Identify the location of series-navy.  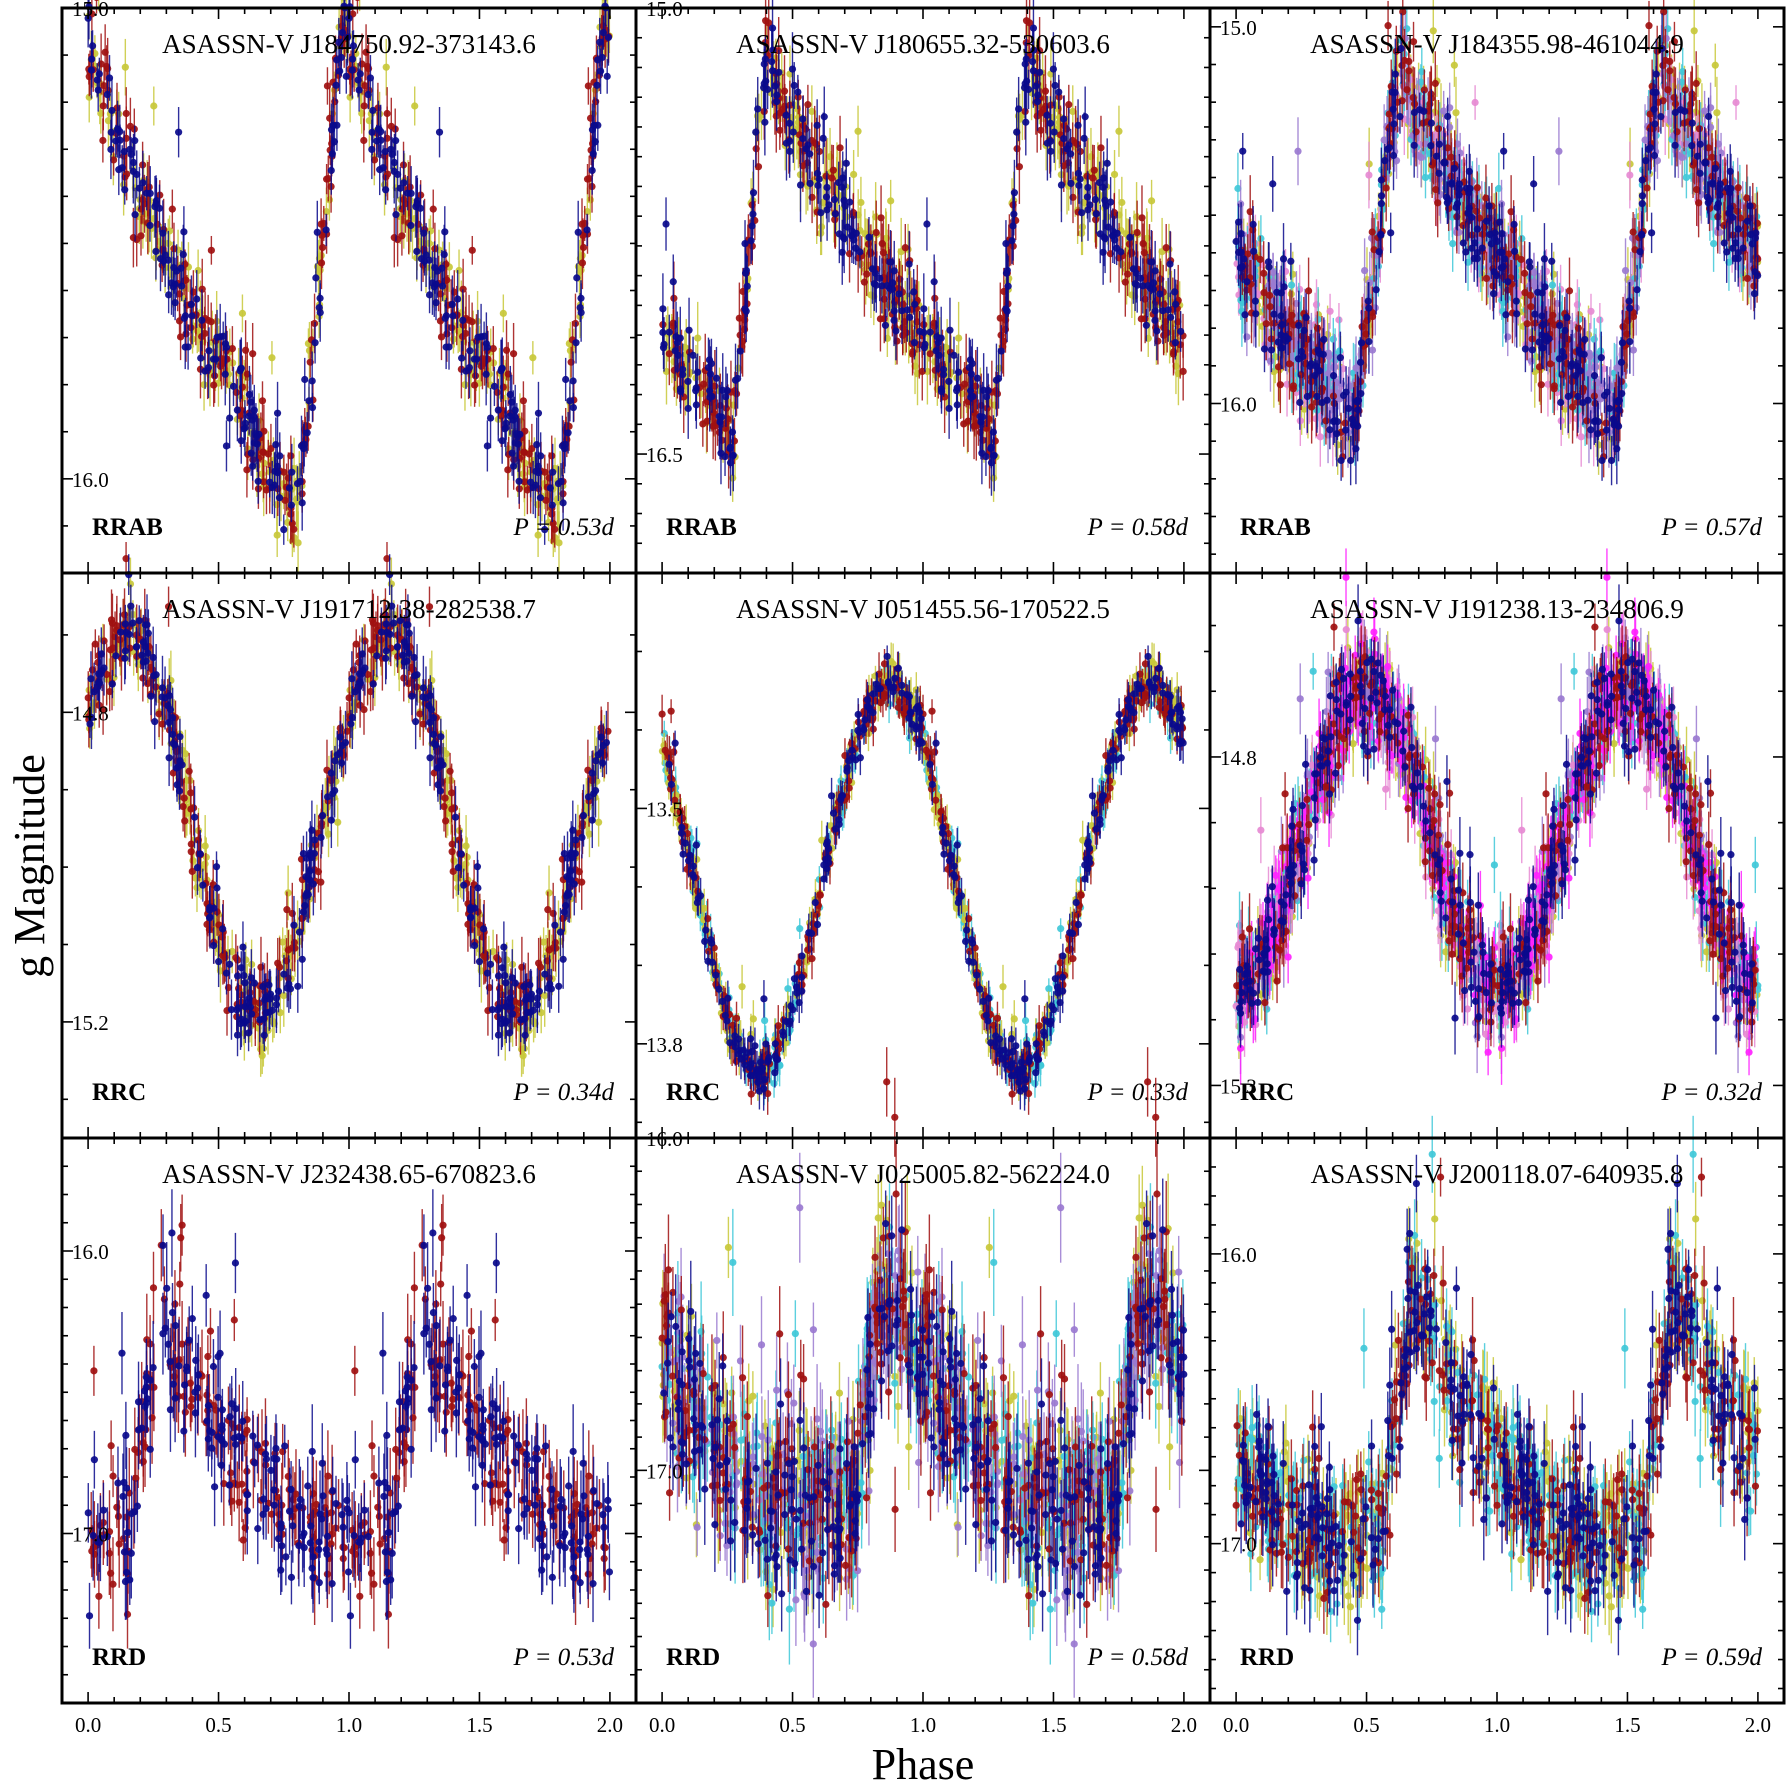
(348, 272).